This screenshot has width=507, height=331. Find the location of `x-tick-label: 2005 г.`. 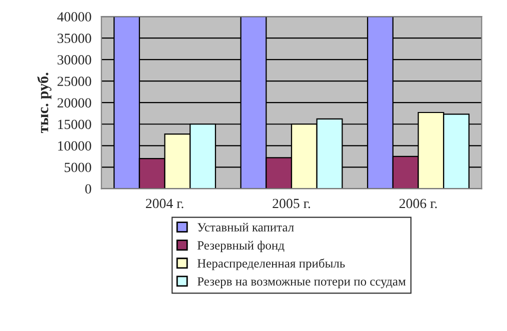

x-tick-label: 2005 г. is located at coordinates (291, 203).